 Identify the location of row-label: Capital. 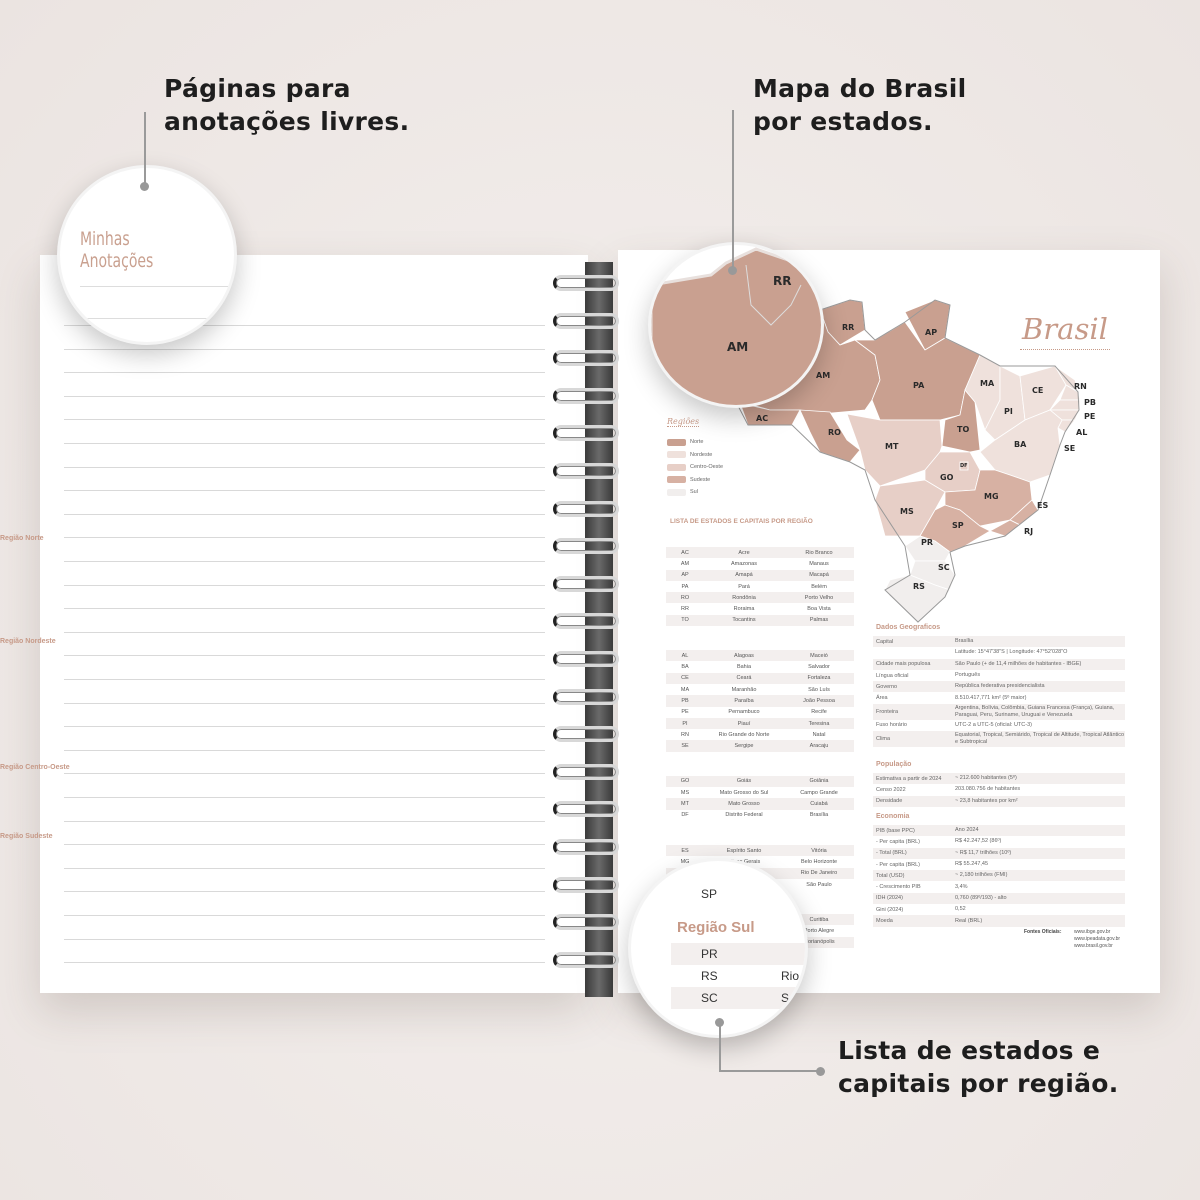
(885, 641).